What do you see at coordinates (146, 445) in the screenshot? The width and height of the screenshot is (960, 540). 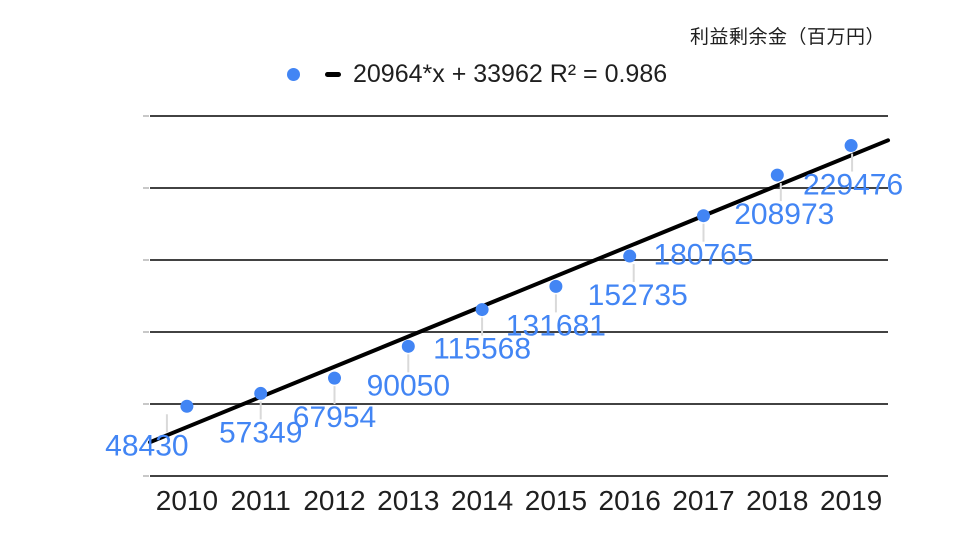 I see `data-label: 48430` at bounding box center [146, 445].